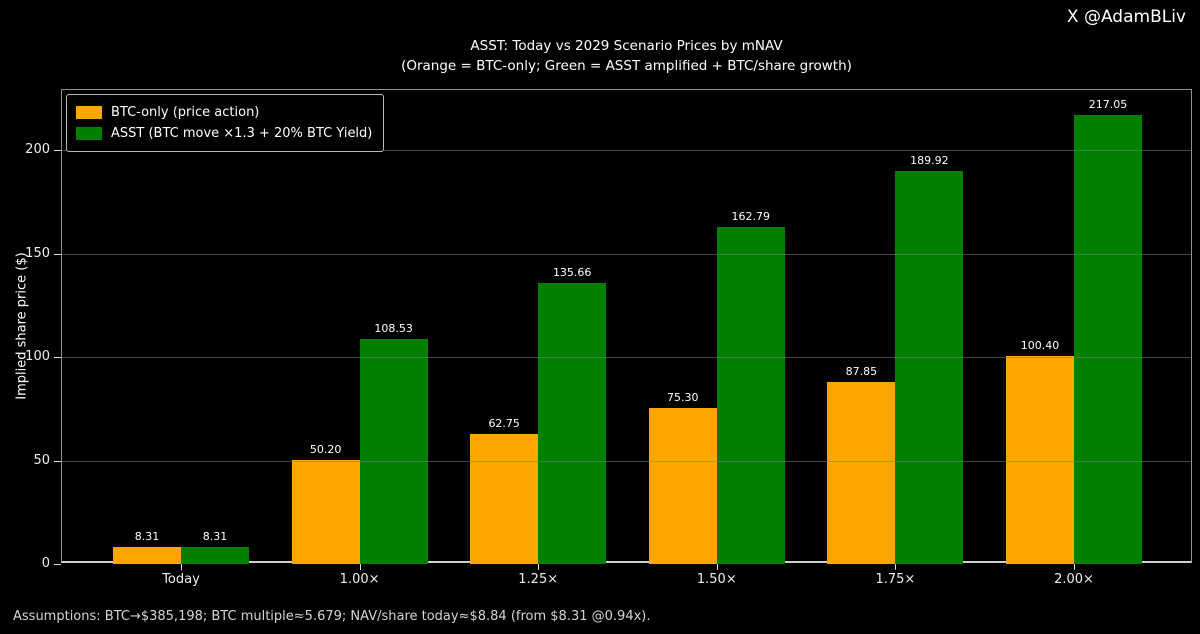  Describe the element at coordinates (1074, 579) in the screenshot. I see `x-tick-label: 2.00×` at that location.